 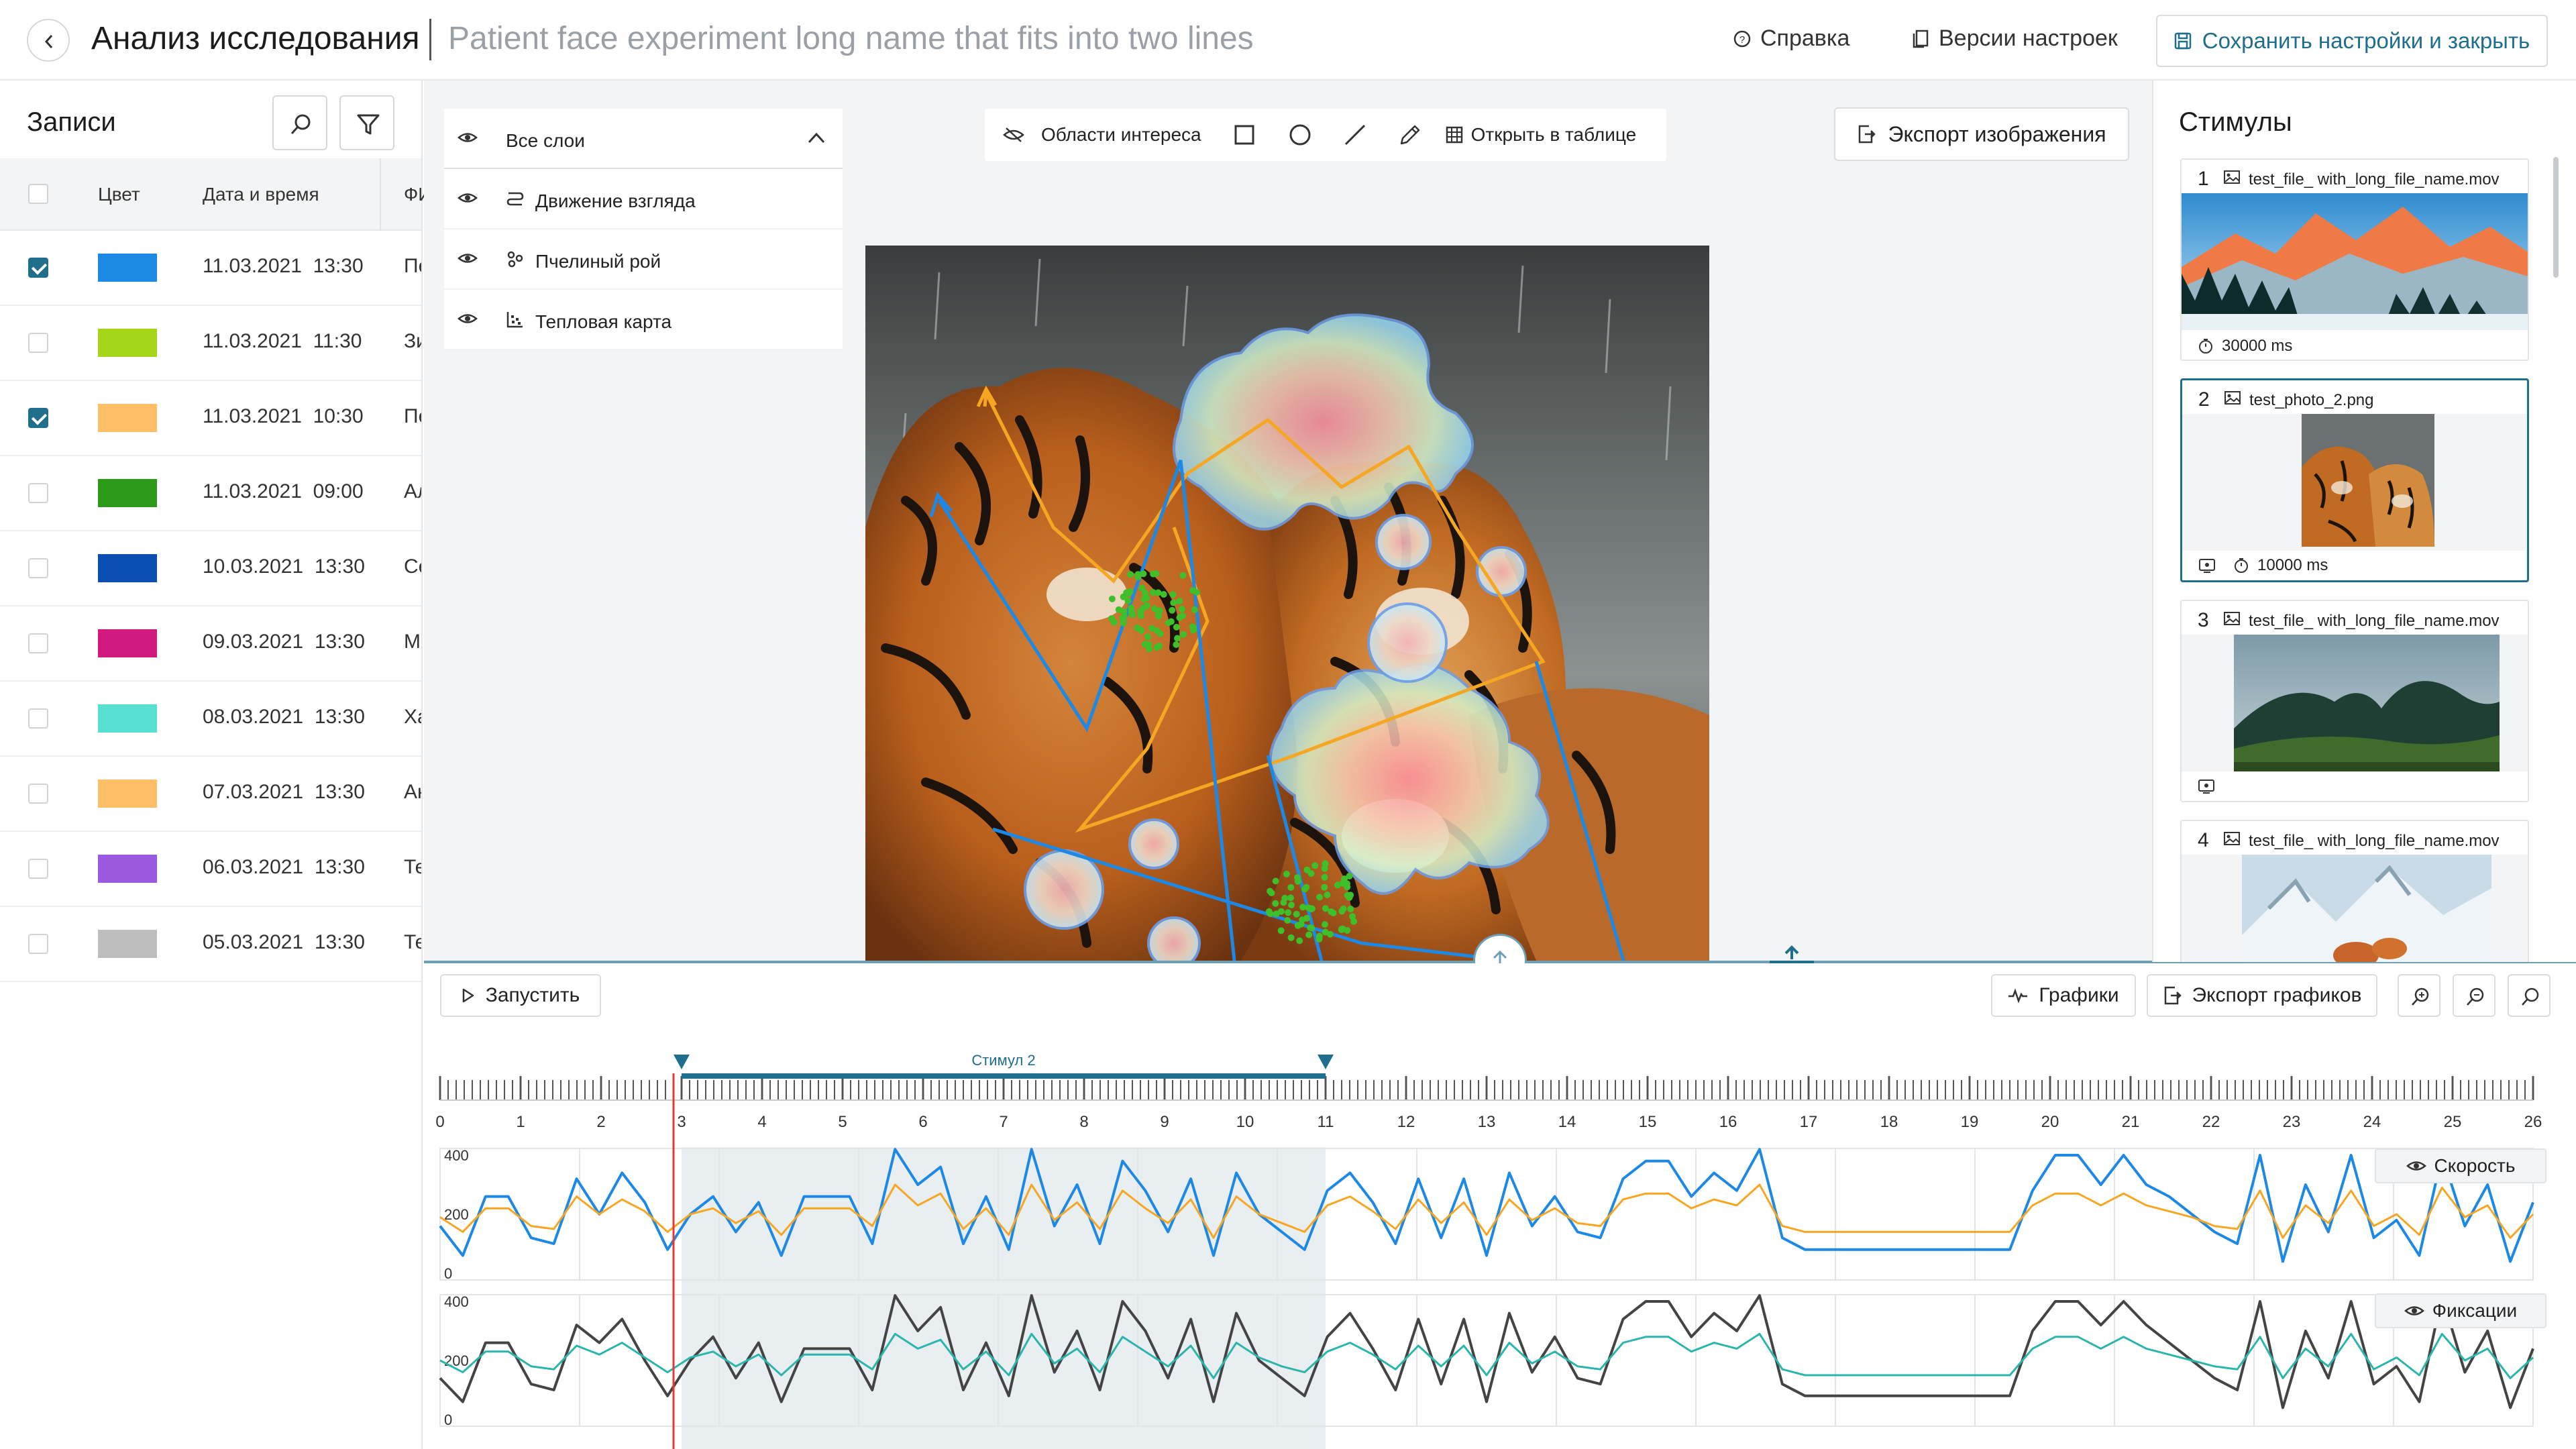 I want to click on record-row: 11.03.2021 13:30 Пе, so click(x=210, y=268).